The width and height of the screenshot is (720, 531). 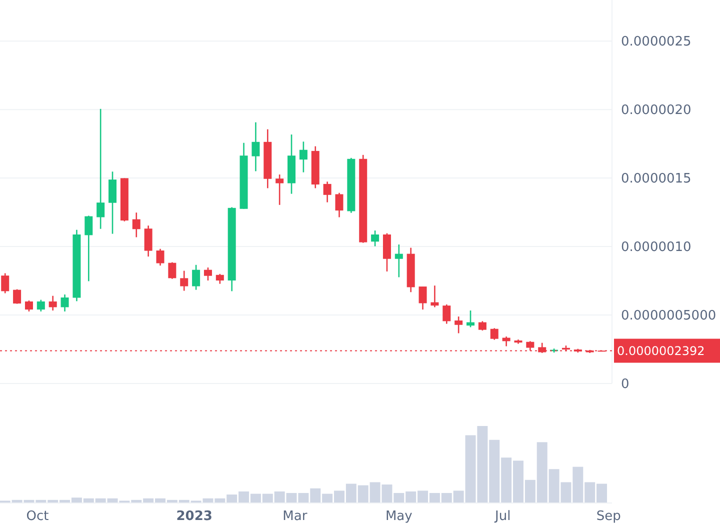 What do you see at coordinates (656, 110) in the screenshot?
I see `y-tick-label: 0.0000020` at bounding box center [656, 110].